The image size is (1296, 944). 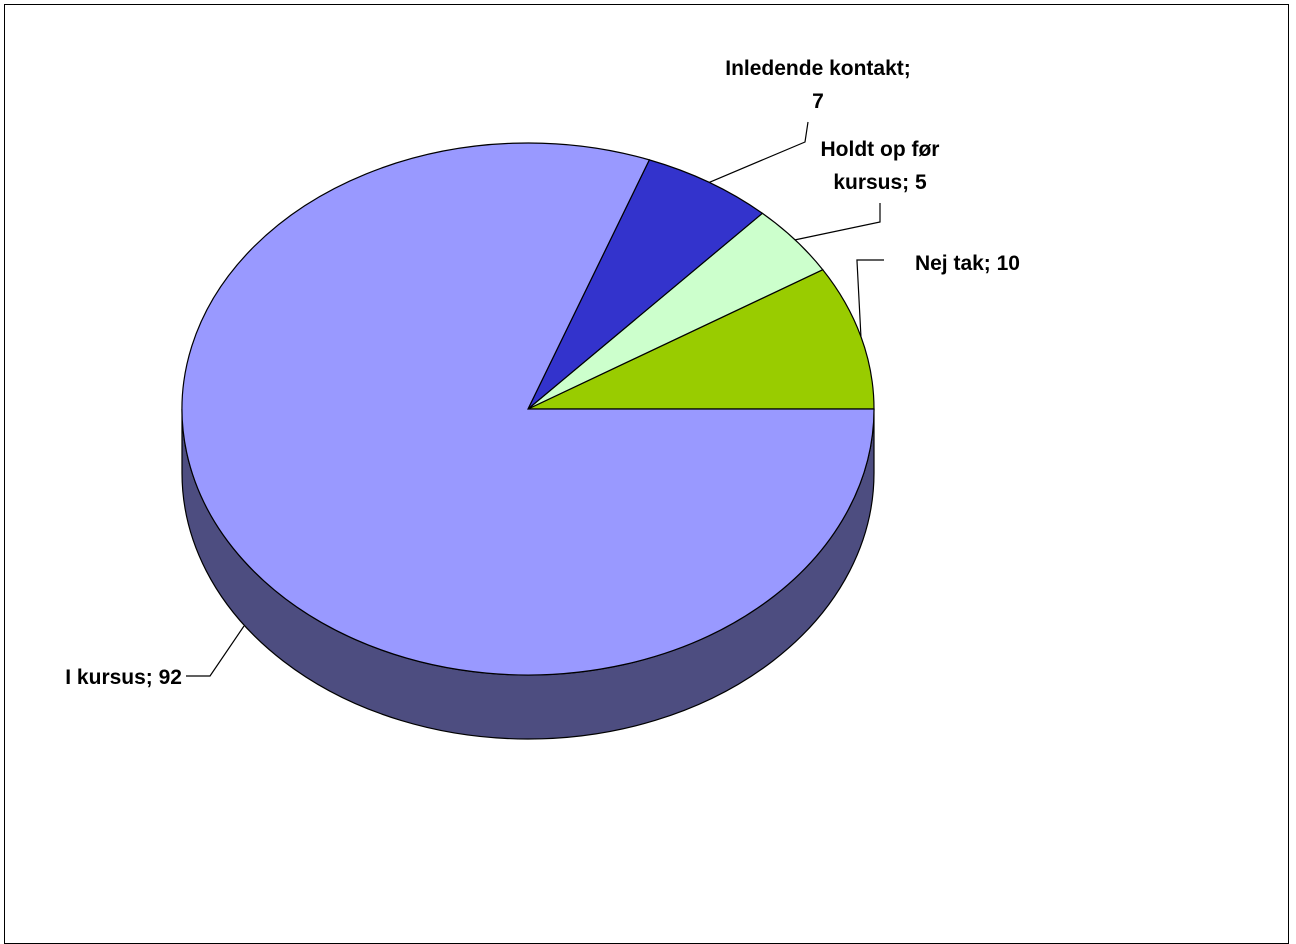 What do you see at coordinates (837, 222) in the screenshot?
I see `leader-holdt-op` at bounding box center [837, 222].